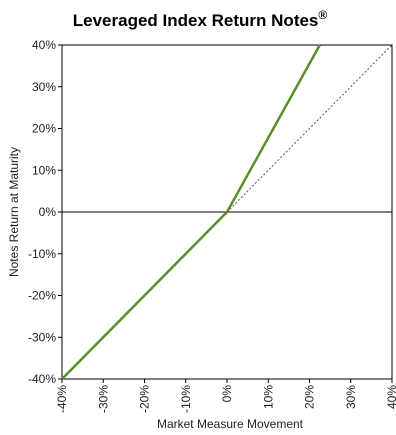  Describe the element at coordinates (44, 129) in the screenshot. I see `y-tick-label: 20%` at that location.